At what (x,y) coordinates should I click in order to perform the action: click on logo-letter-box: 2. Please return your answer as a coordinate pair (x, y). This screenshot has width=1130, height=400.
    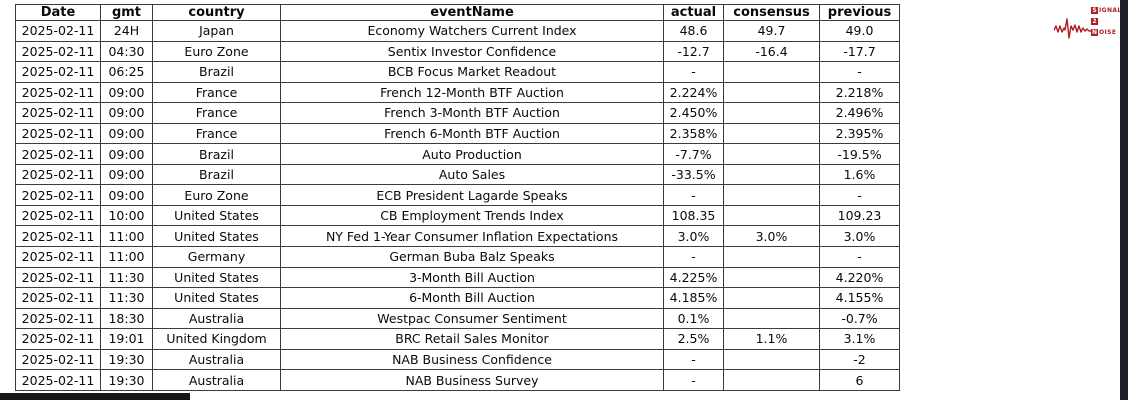
    Looking at the image, I should click on (1094, 21).